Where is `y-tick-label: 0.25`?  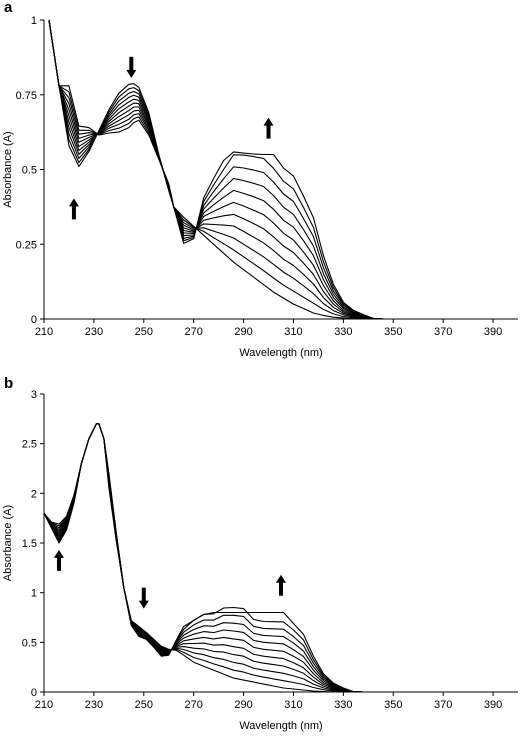 y-tick-label: 0.25 is located at coordinates (26, 245).